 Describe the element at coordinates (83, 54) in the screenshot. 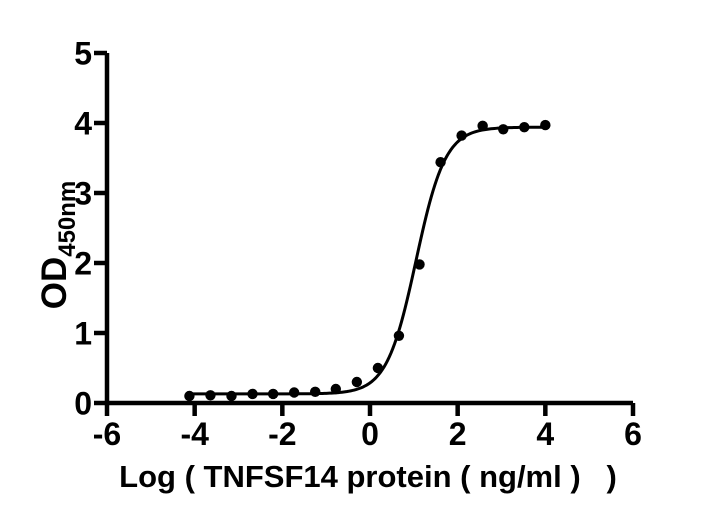

I see `y-tick-label: 5` at that location.